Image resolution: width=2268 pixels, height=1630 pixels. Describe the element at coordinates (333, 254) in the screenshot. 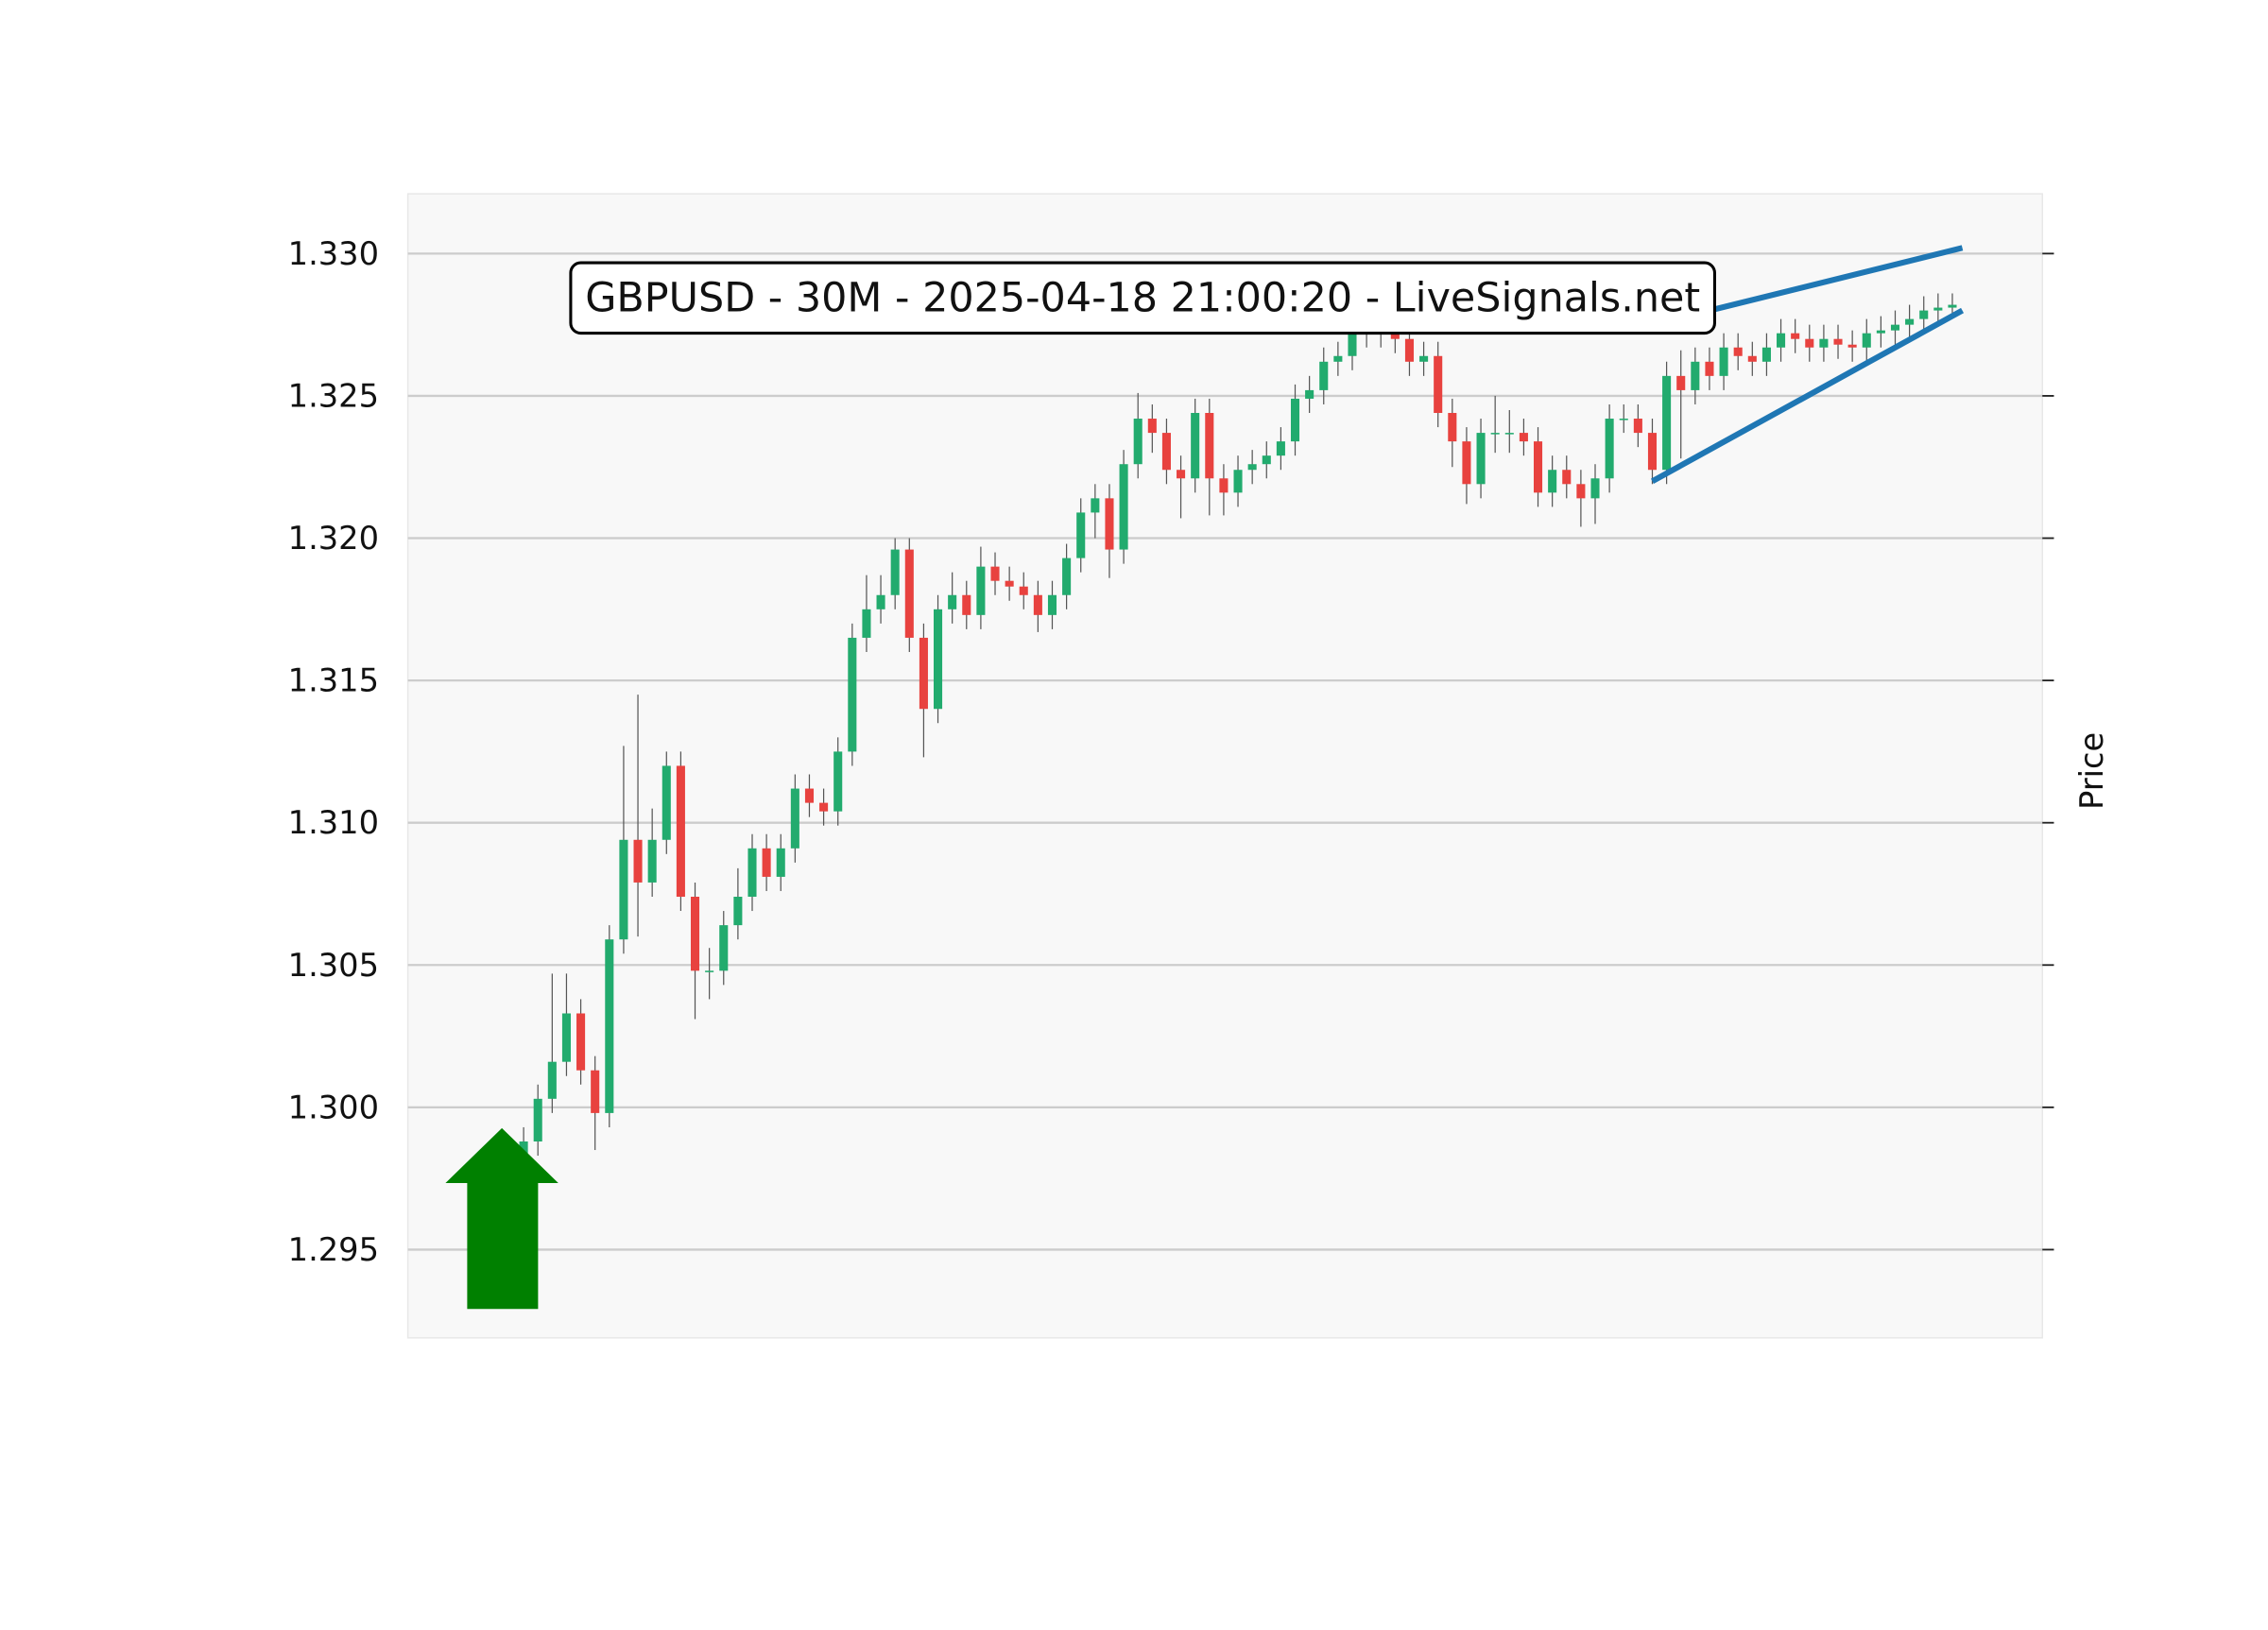

I see `y-tick-label: 1.330` at that location.